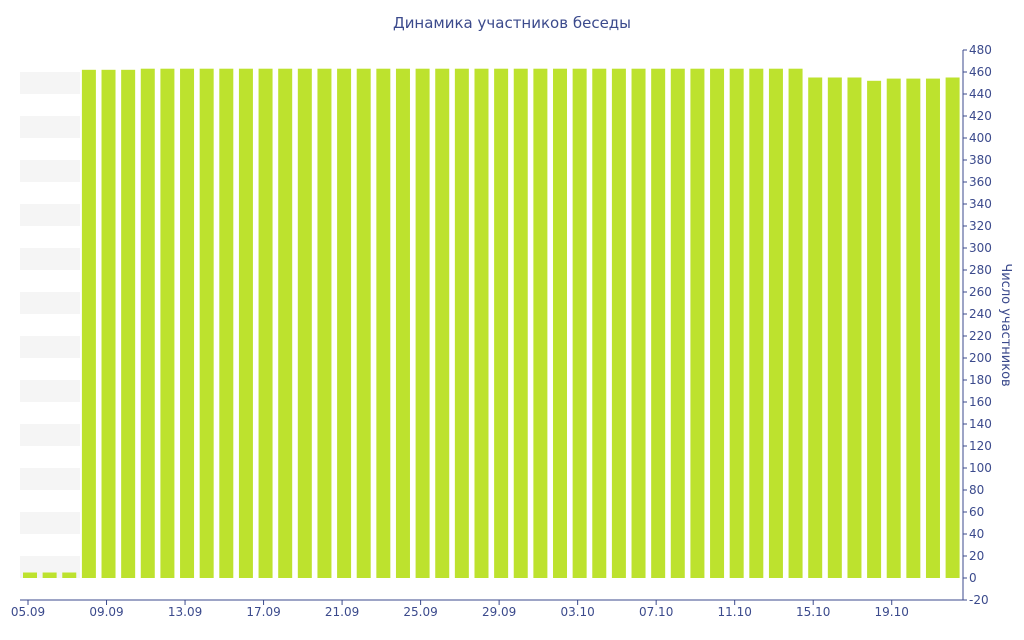  Describe the element at coordinates (980, 358) in the screenshot. I see `y-tick-label: 200` at that location.